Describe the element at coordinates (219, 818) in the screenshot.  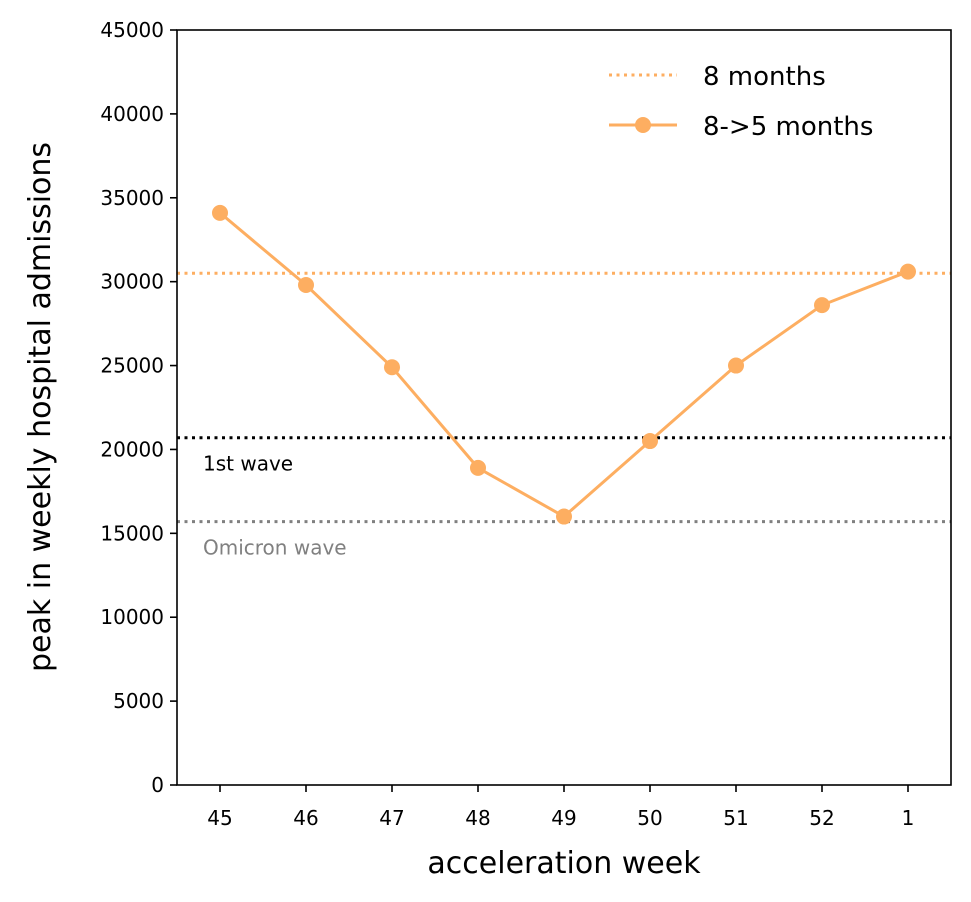
I see `x-tick-label-45: 45` at that location.